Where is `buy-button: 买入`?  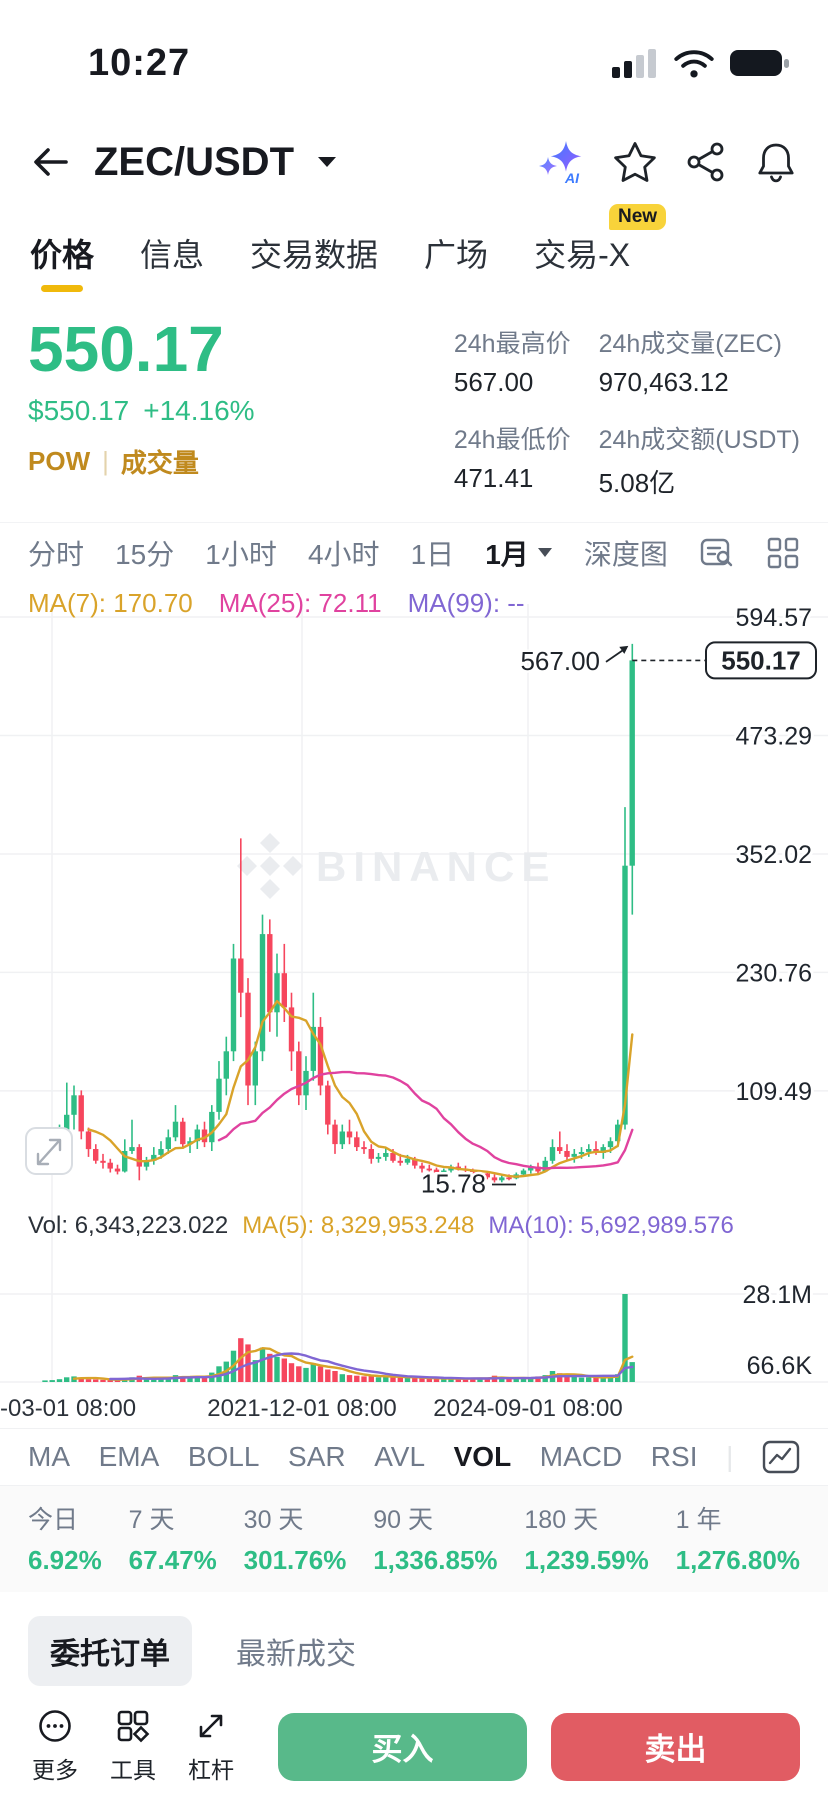 buy-button: 买入 is located at coordinates (402, 1746).